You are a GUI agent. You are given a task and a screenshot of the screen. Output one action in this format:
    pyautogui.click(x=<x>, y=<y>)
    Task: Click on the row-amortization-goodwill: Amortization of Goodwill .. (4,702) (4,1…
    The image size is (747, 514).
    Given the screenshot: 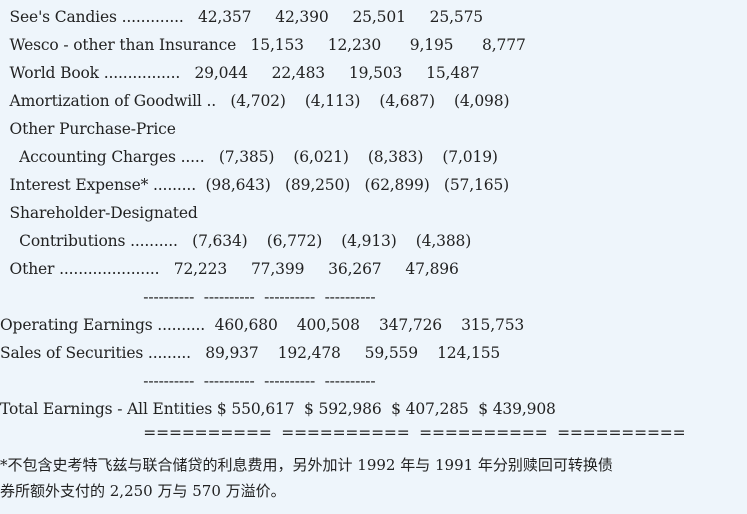 What is the action you would take?
    pyautogui.click(x=255, y=101)
    